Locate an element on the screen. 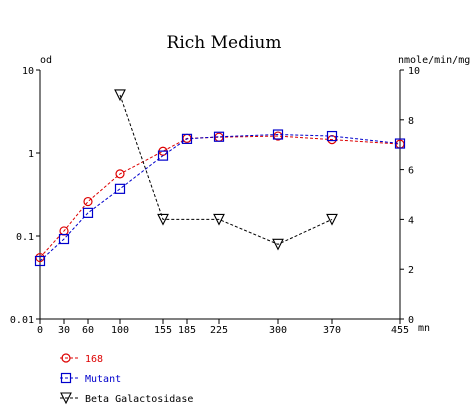 Image resolution: width=472 pixels, height=405 pixels. x-tick-label: 0 is located at coordinates (40, 330).